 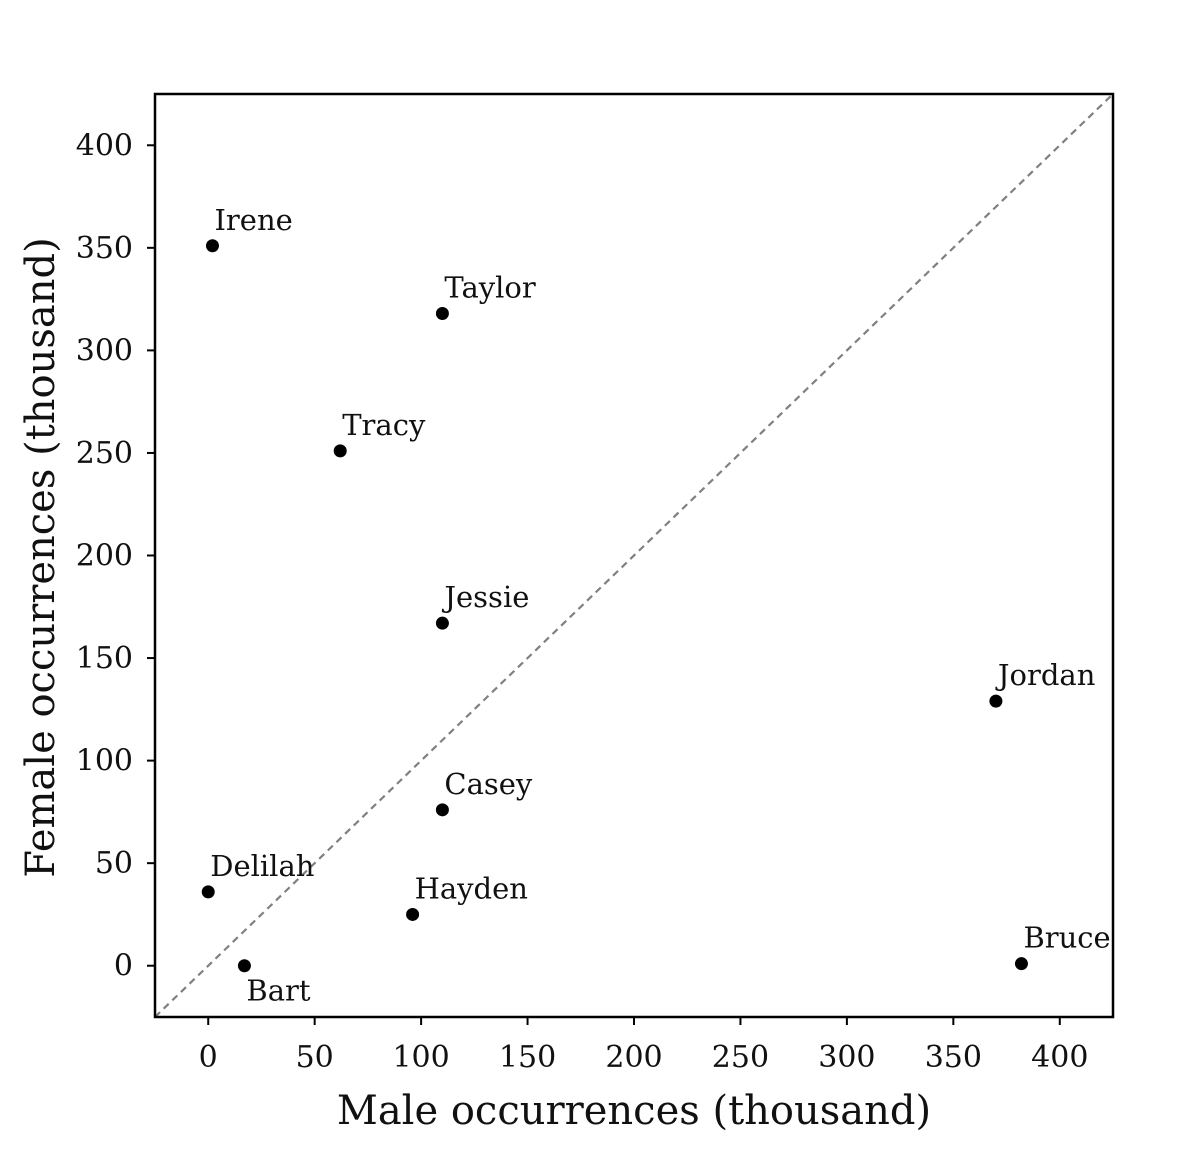 I want to click on x-tick-label: 350, so click(x=953, y=1057).